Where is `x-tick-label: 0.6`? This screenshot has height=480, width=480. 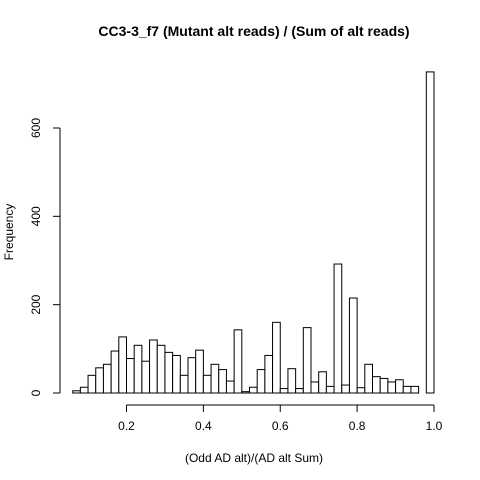 x-tick-label: 0.6 is located at coordinates (280, 426).